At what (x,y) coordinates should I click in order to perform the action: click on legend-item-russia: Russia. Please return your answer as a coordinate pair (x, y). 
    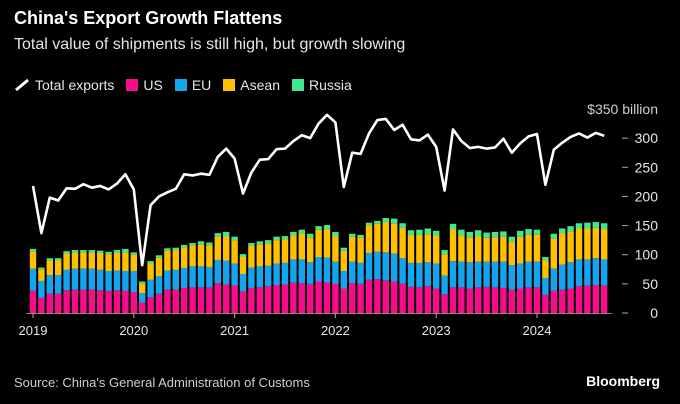
    Looking at the image, I should click on (321, 85).